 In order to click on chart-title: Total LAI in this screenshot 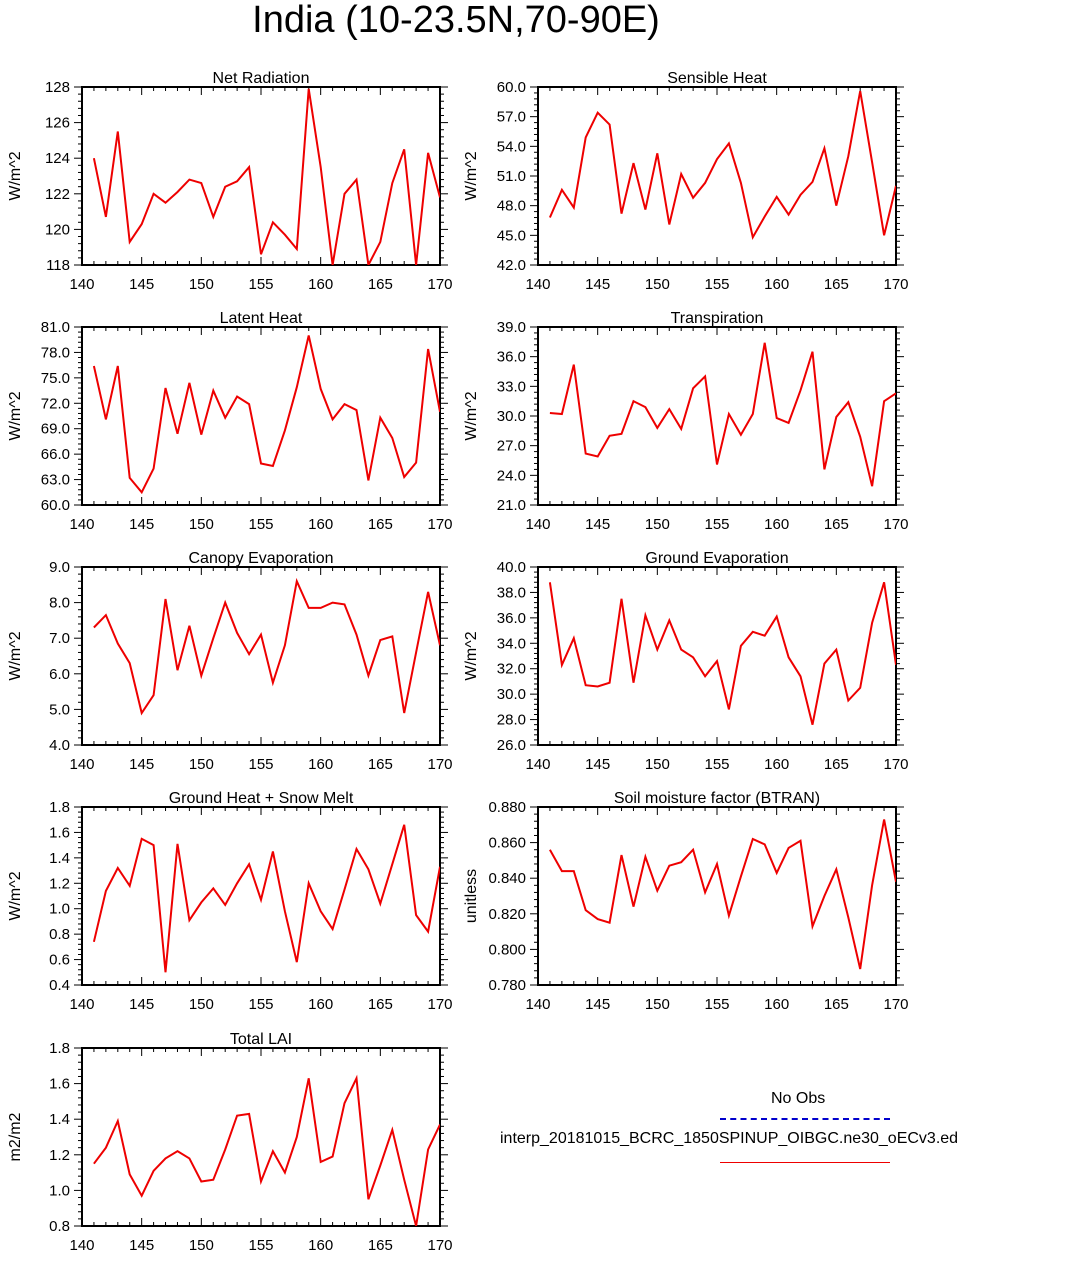, I will do `click(261, 1039)`.